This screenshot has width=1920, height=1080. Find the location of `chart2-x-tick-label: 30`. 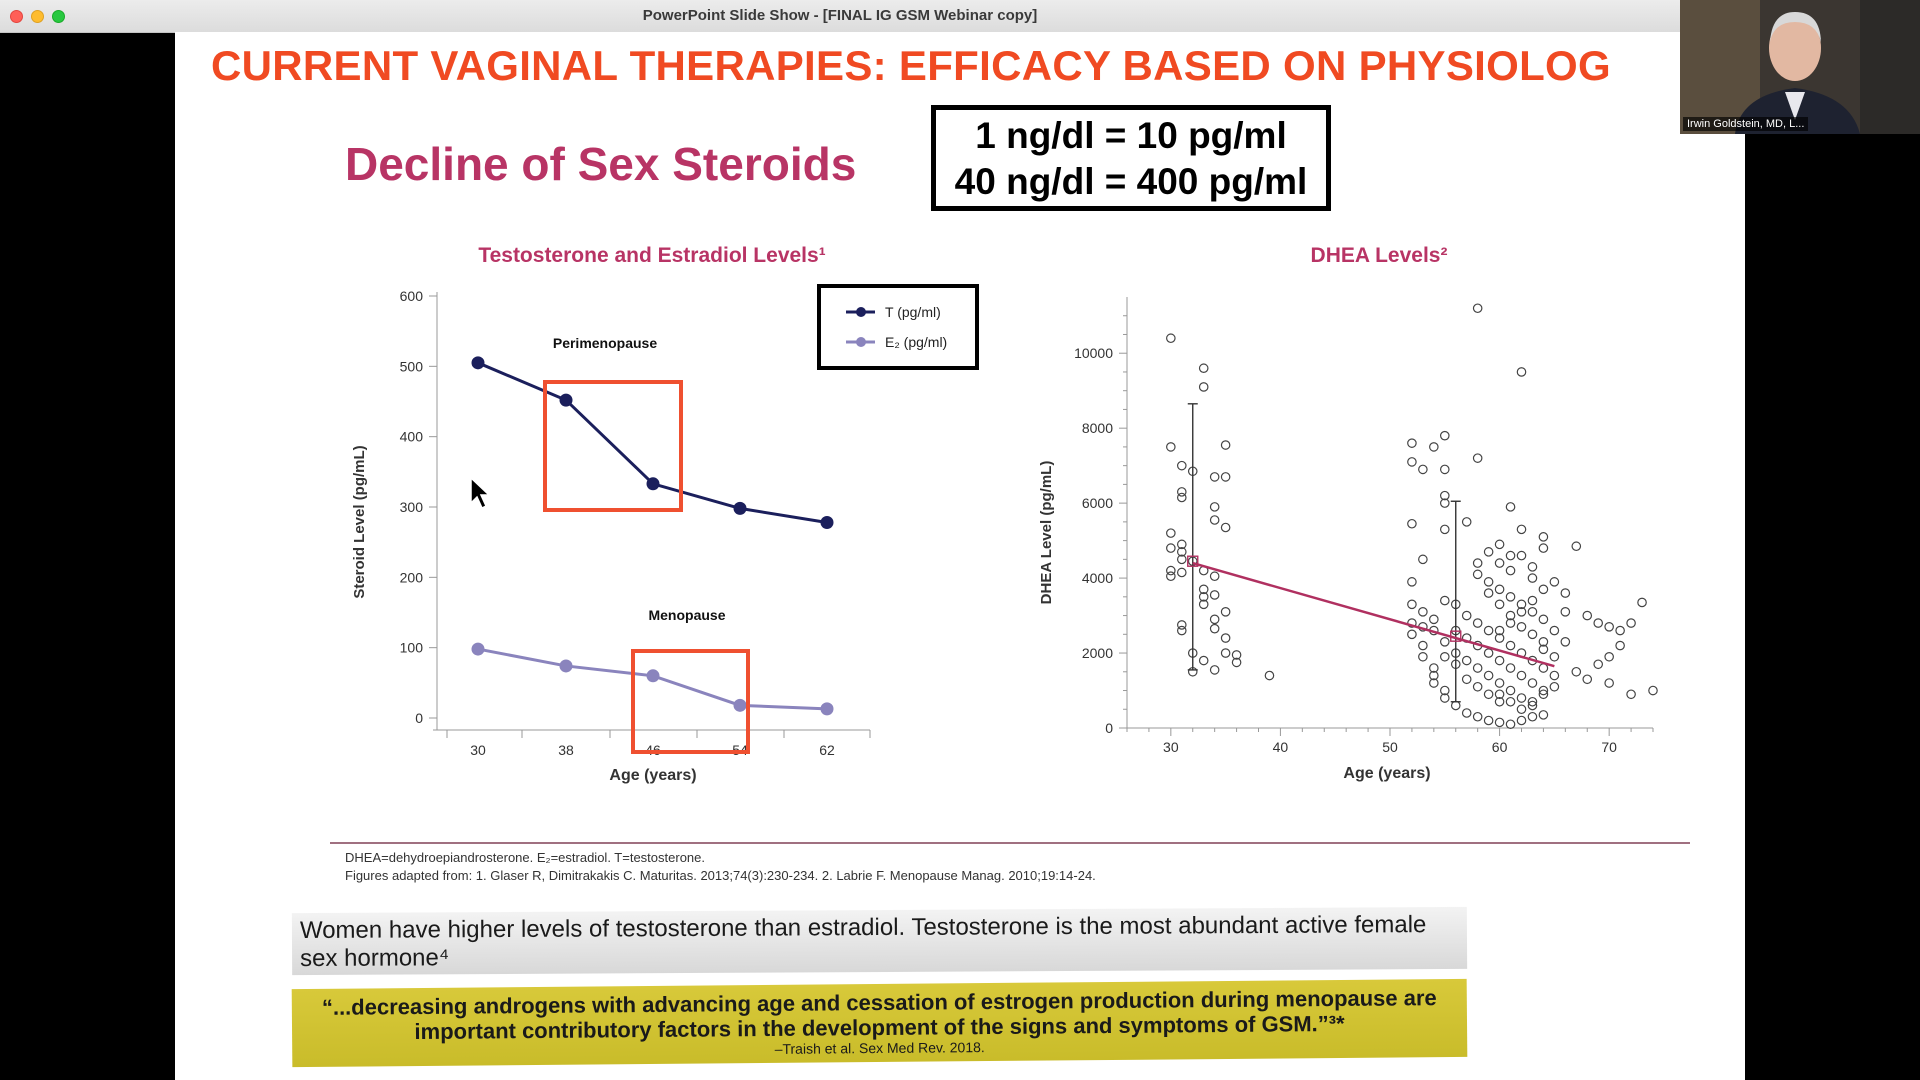

chart2-x-tick-label: 30 is located at coordinates (1171, 747).